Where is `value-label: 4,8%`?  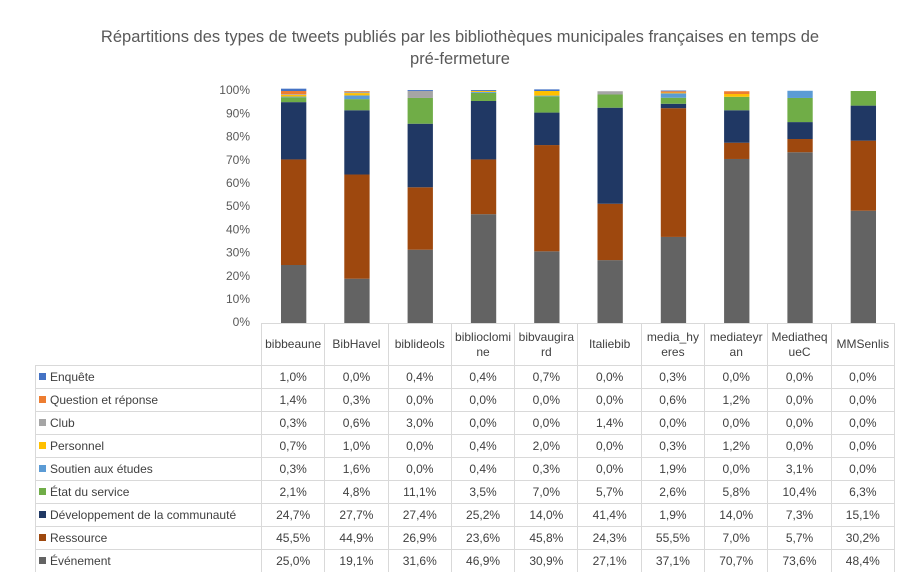
value-label: 4,8% is located at coordinates (356, 492).